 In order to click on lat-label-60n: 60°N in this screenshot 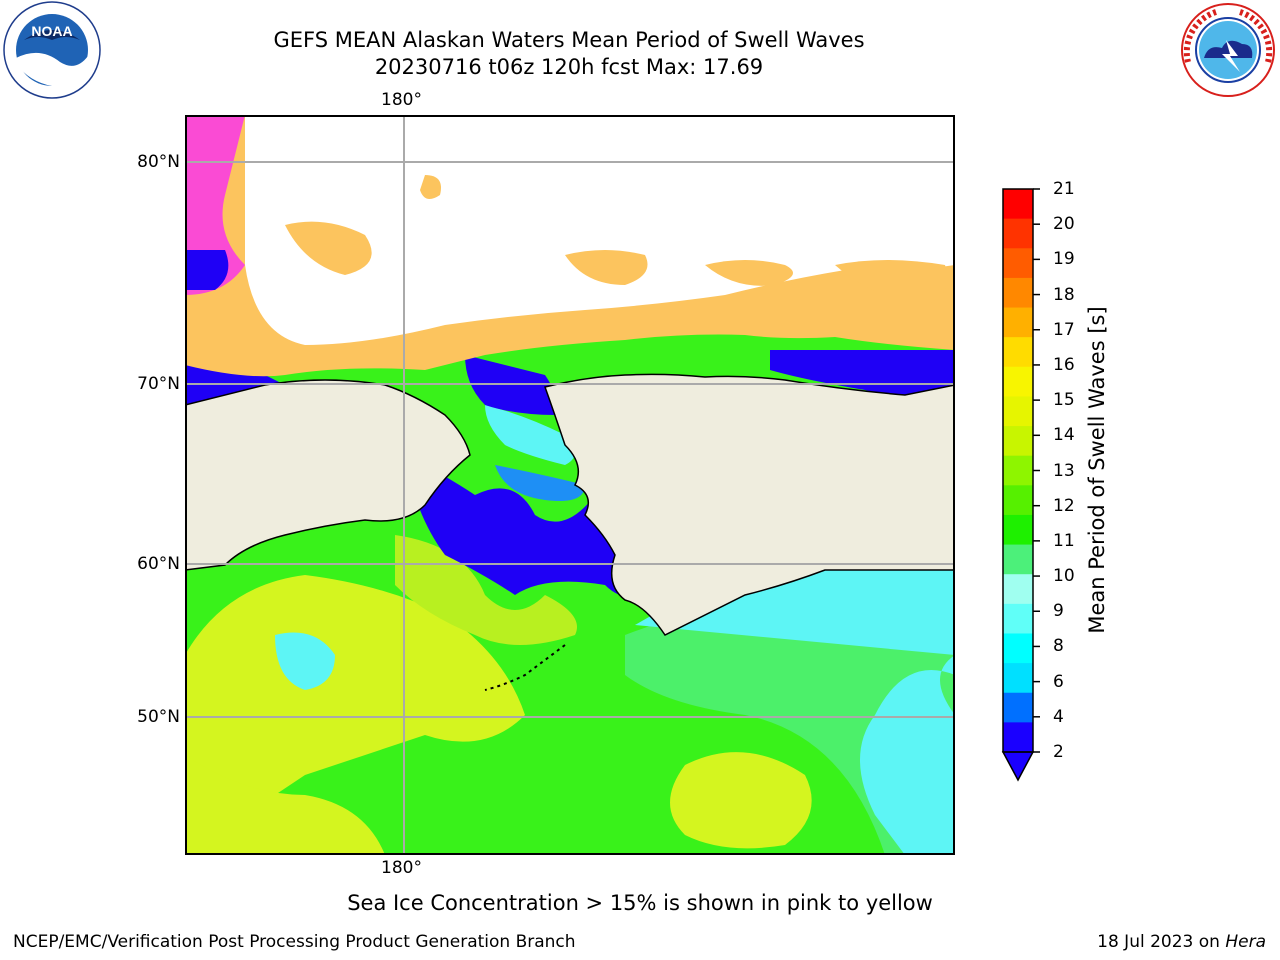, I will do `click(158, 564)`.